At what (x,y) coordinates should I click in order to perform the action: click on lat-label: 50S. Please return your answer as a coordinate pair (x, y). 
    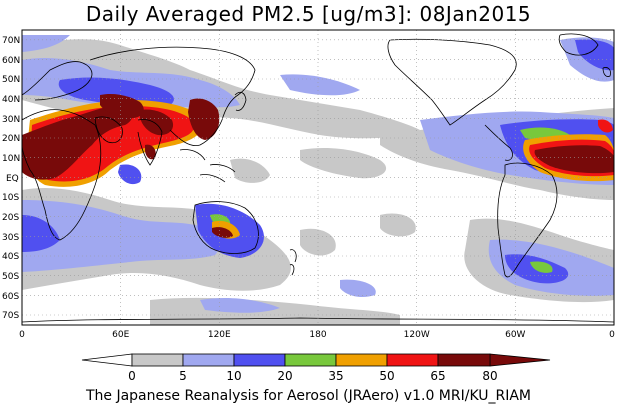
    Looking at the image, I should click on (10, 277).